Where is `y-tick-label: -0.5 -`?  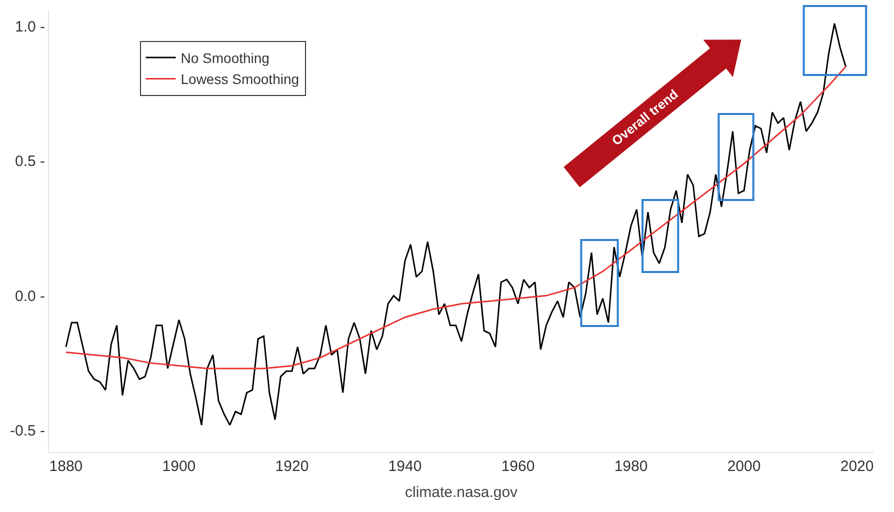
y-tick-label: -0.5 - is located at coordinates (27, 431).